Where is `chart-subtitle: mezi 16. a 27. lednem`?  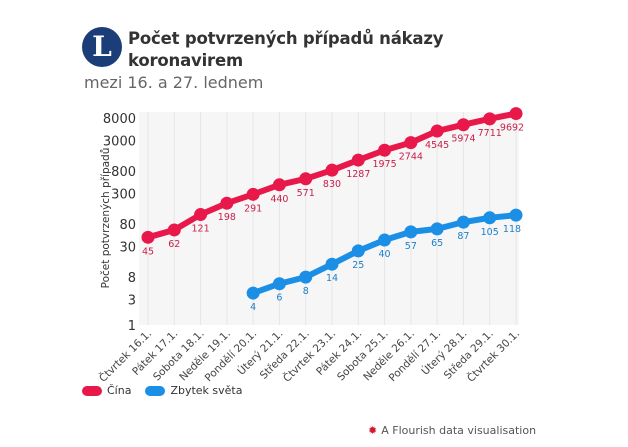
chart-subtitle: mezi 16. a 27. lednem is located at coordinates (174, 82).